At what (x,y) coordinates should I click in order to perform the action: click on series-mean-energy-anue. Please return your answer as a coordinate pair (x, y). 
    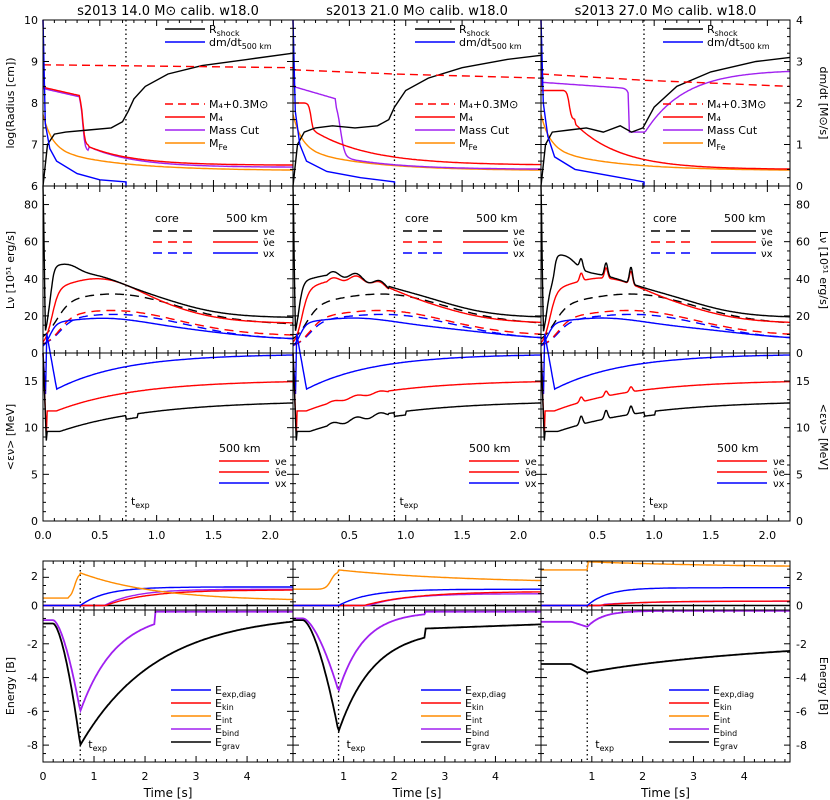
    Looking at the image, I should click on (168, 394).